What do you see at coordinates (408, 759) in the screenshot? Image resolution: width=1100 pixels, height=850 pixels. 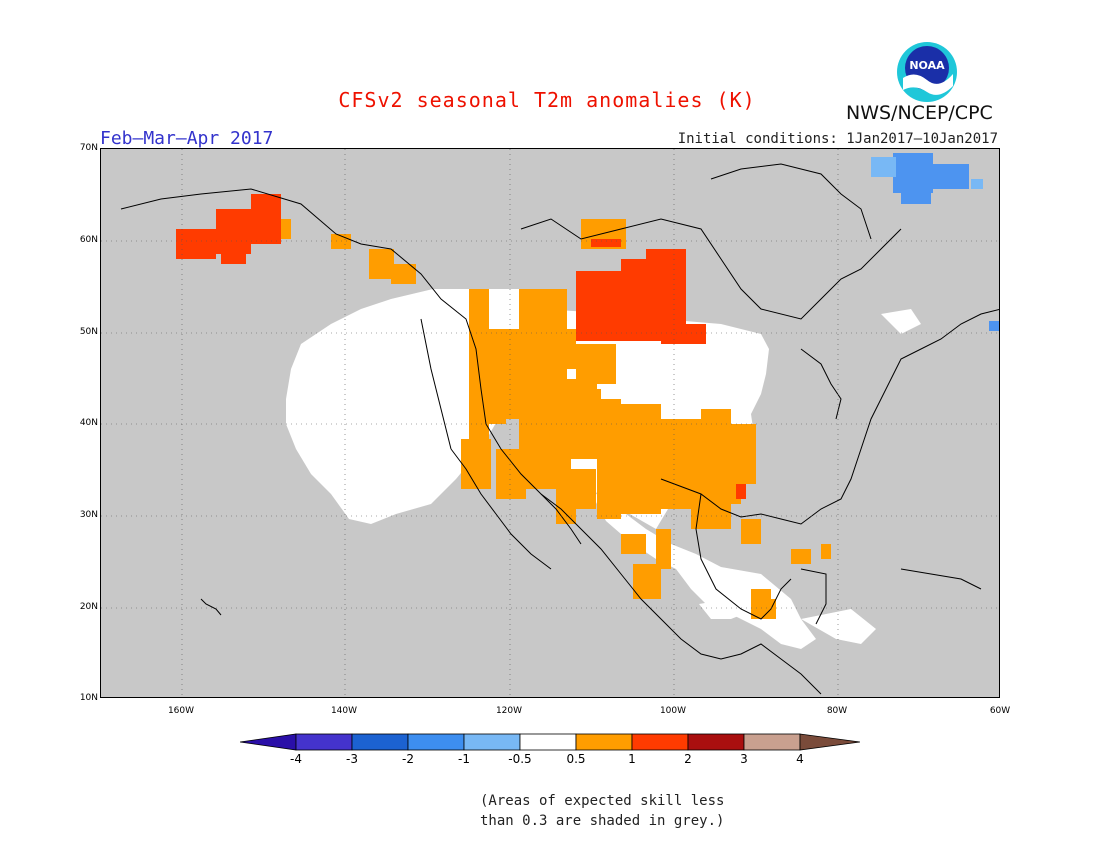 I see `colorbar-label: -2` at bounding box center [408, 759].